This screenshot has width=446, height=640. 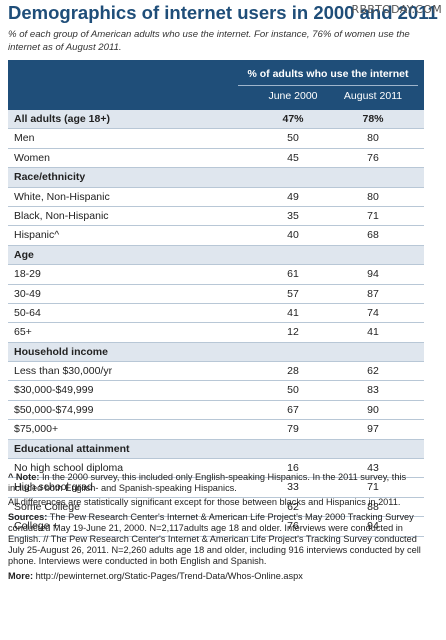 What do you see at coordinates (293, 371) in the screenshot?
I see `value-june-2000: 28` at bounding box center [293, 371].